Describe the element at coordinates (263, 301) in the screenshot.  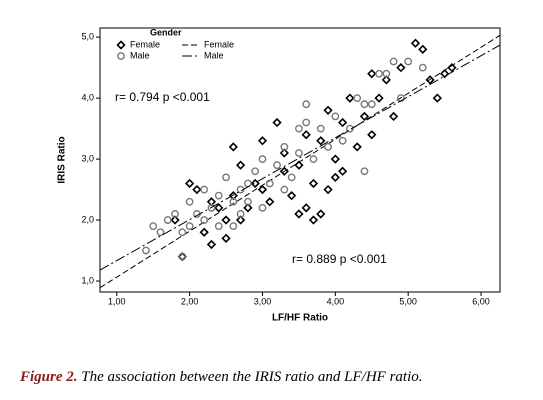
I see `x-tick-label: 3,00` at that location.